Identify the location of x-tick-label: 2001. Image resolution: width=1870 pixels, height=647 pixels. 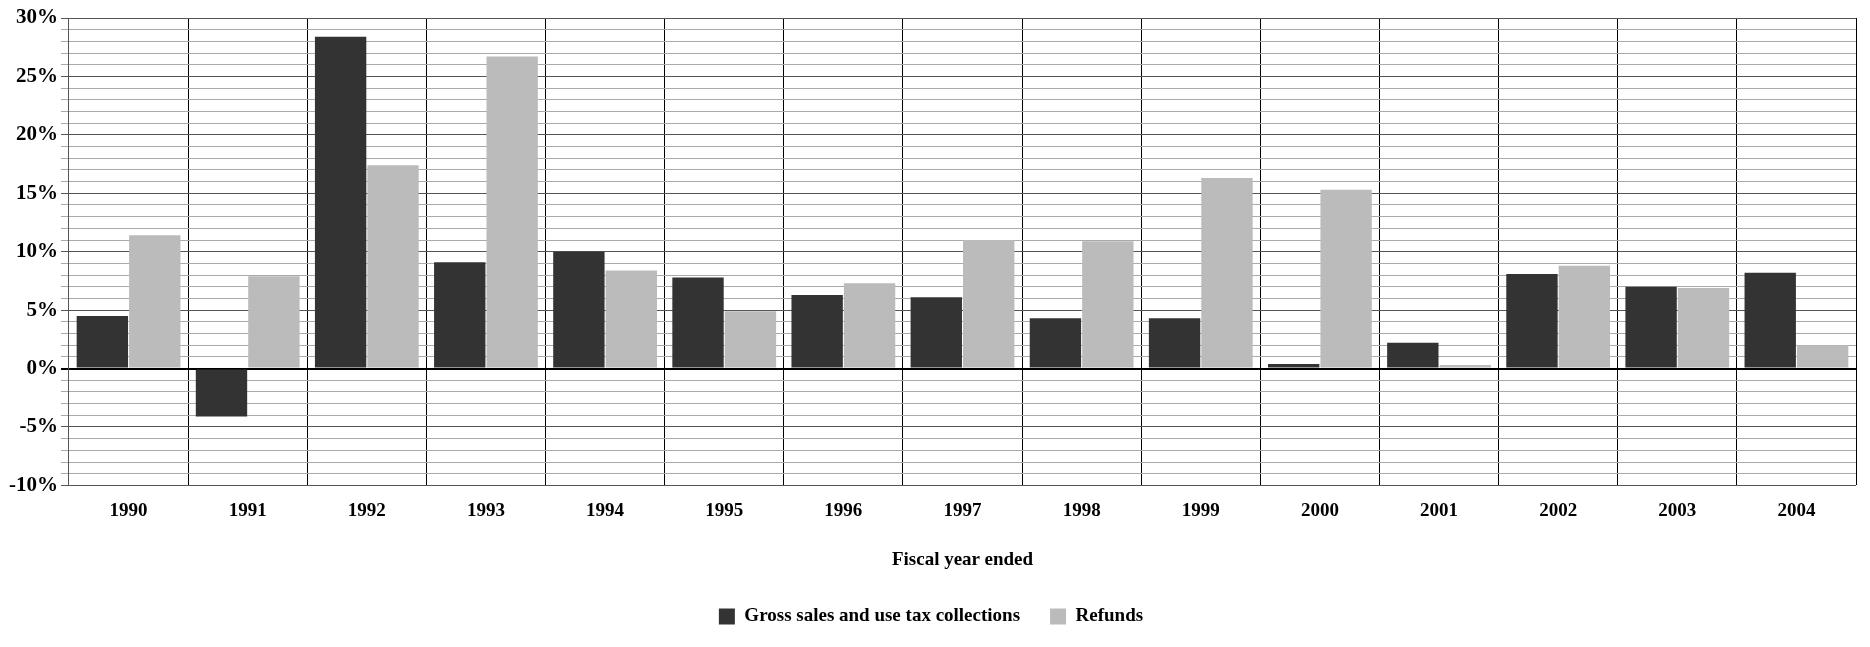
(1439, 509).